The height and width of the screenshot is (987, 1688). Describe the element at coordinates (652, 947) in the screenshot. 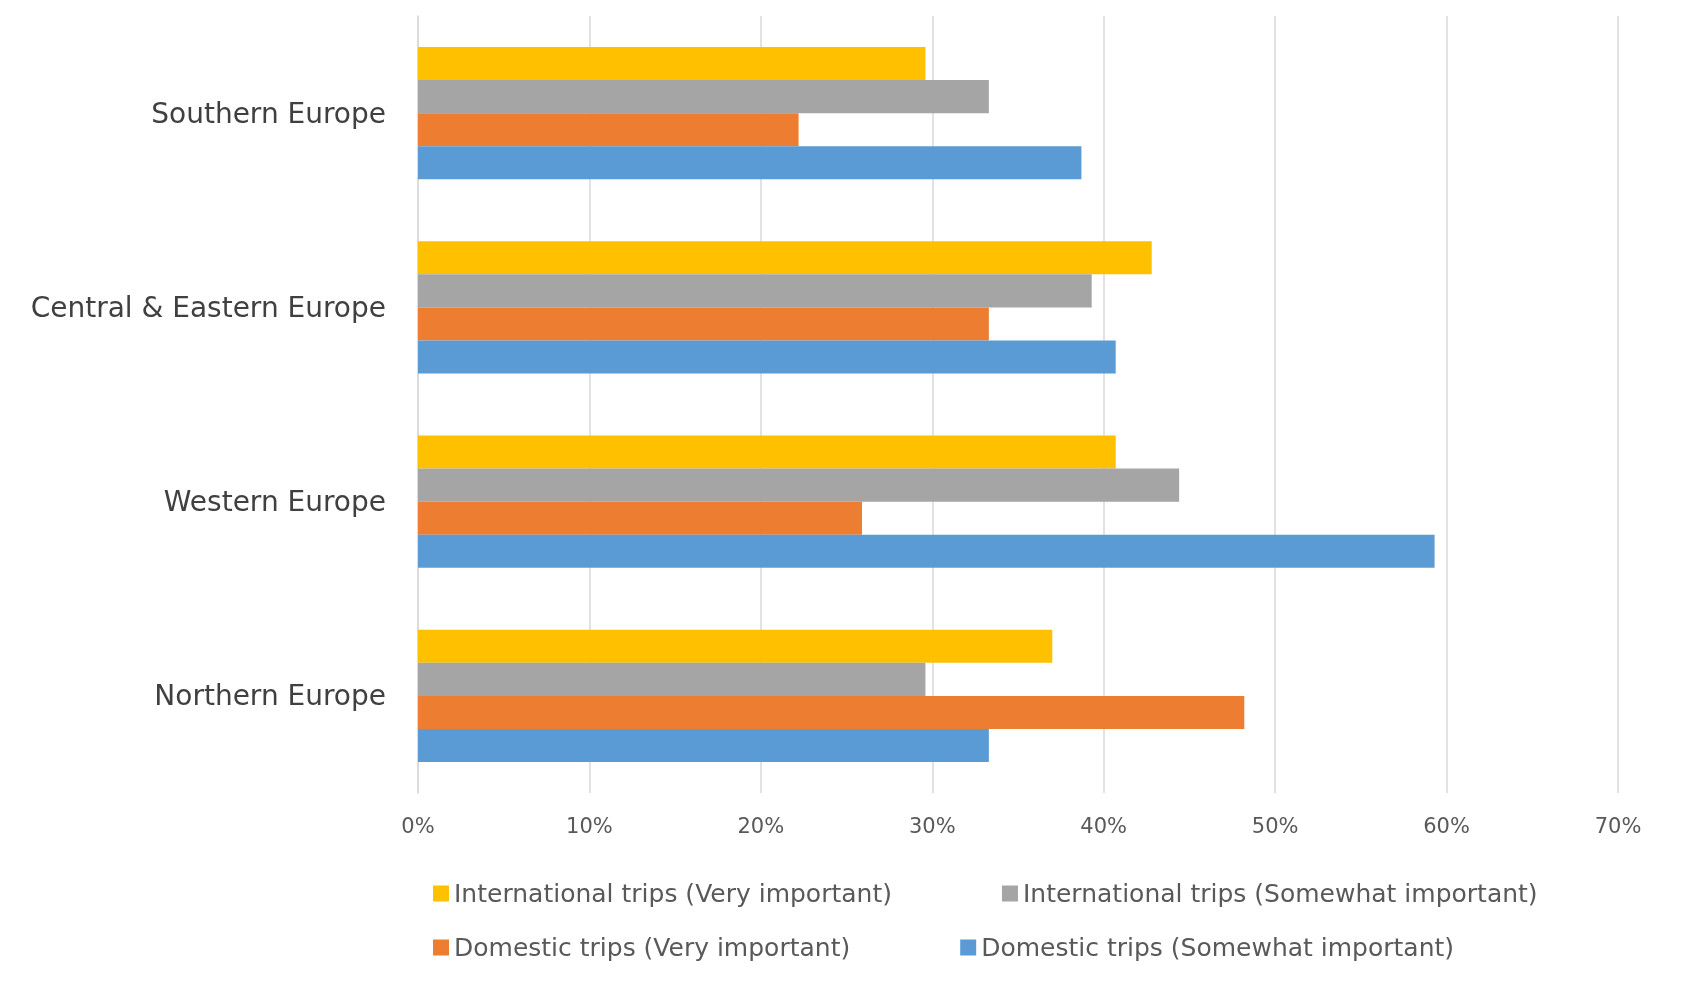

I see `legend-label: Domestic trips (Very important)` at that location.